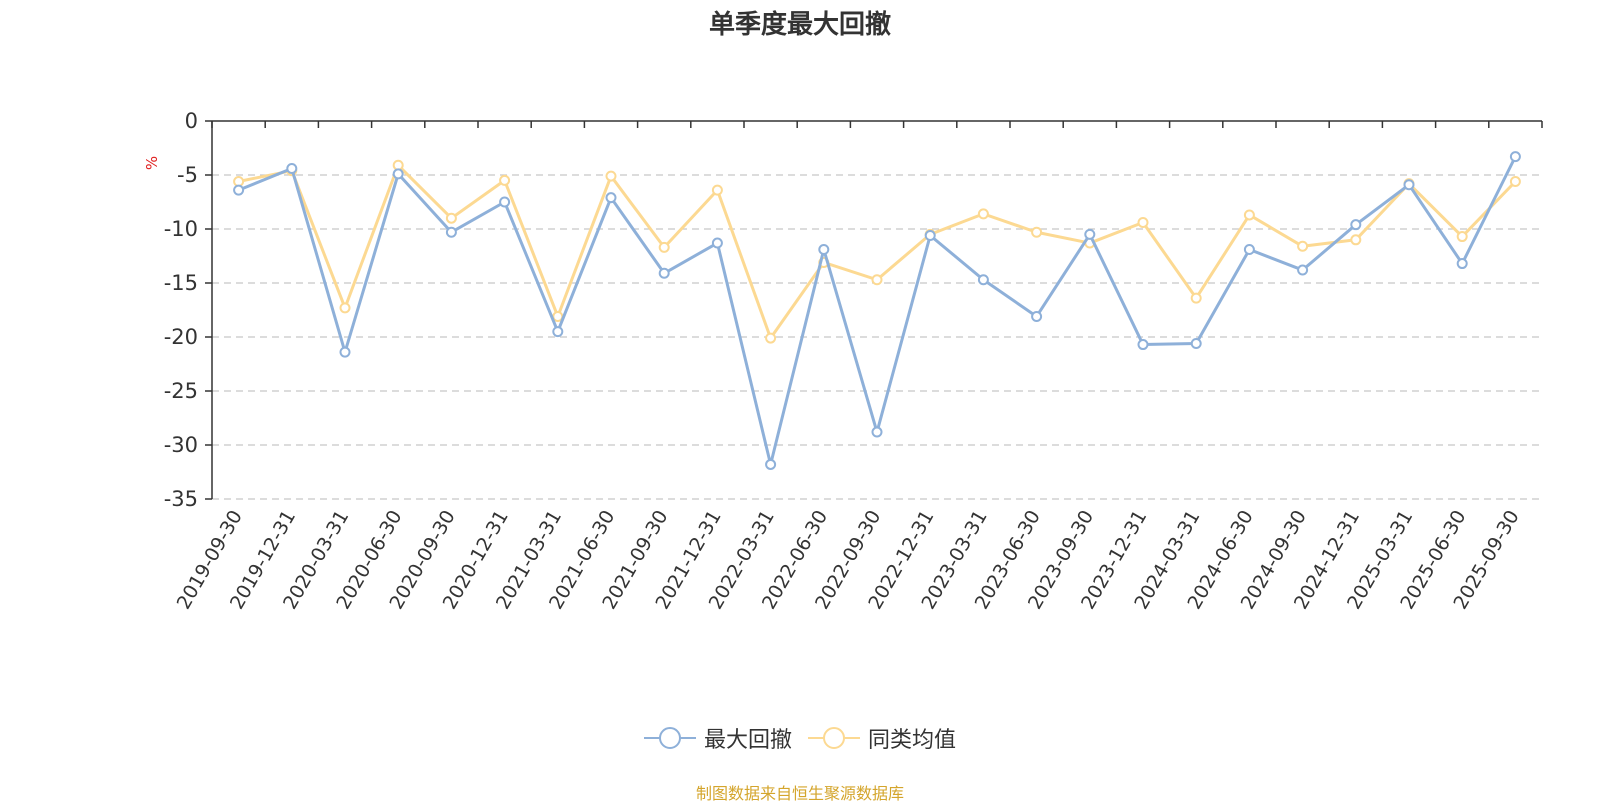 This screenshot has width=1600, height=804. I want to click on y-tick-label: -20, so click(181, 337).